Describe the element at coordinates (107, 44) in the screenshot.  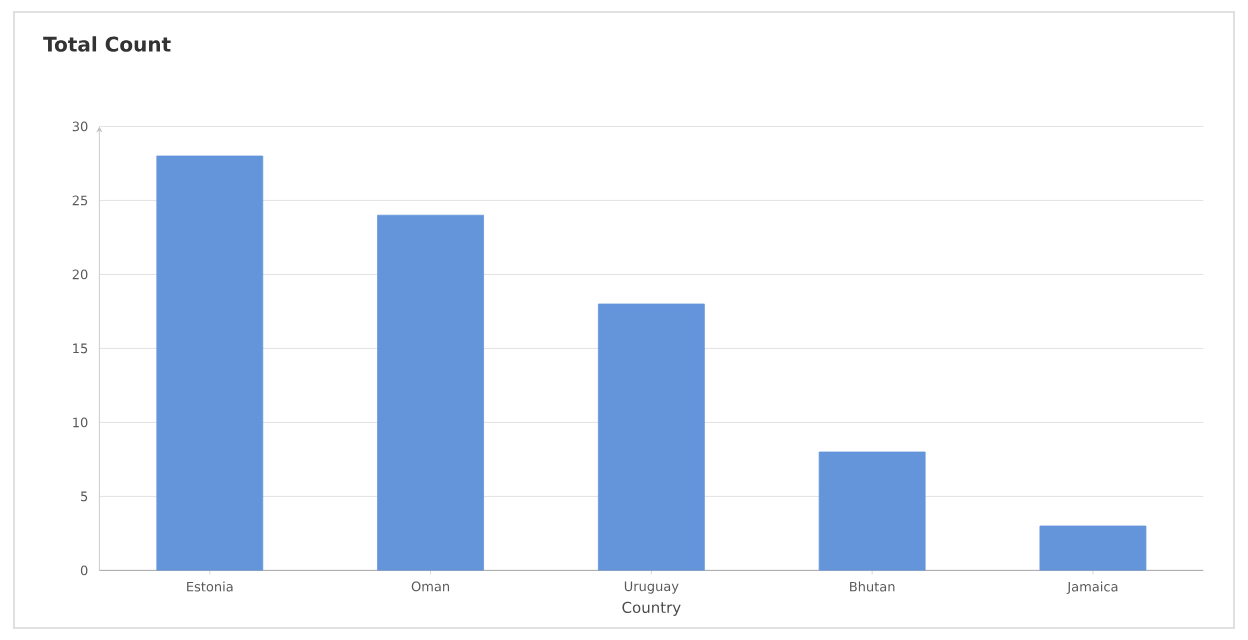
I see `chart-title: Total Count` at that location.